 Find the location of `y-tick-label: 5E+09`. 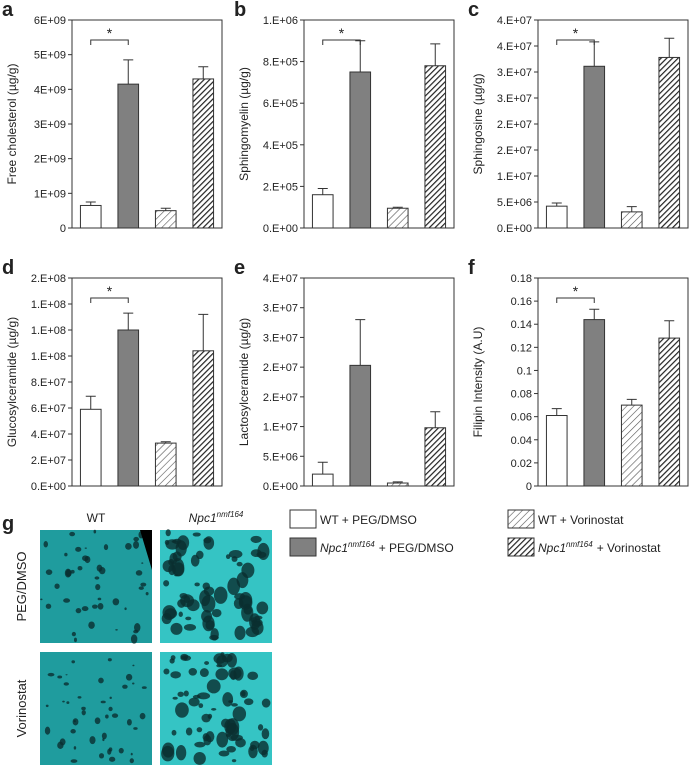

y-tick-label: 5E+09 is located at coordinates (50, 56).